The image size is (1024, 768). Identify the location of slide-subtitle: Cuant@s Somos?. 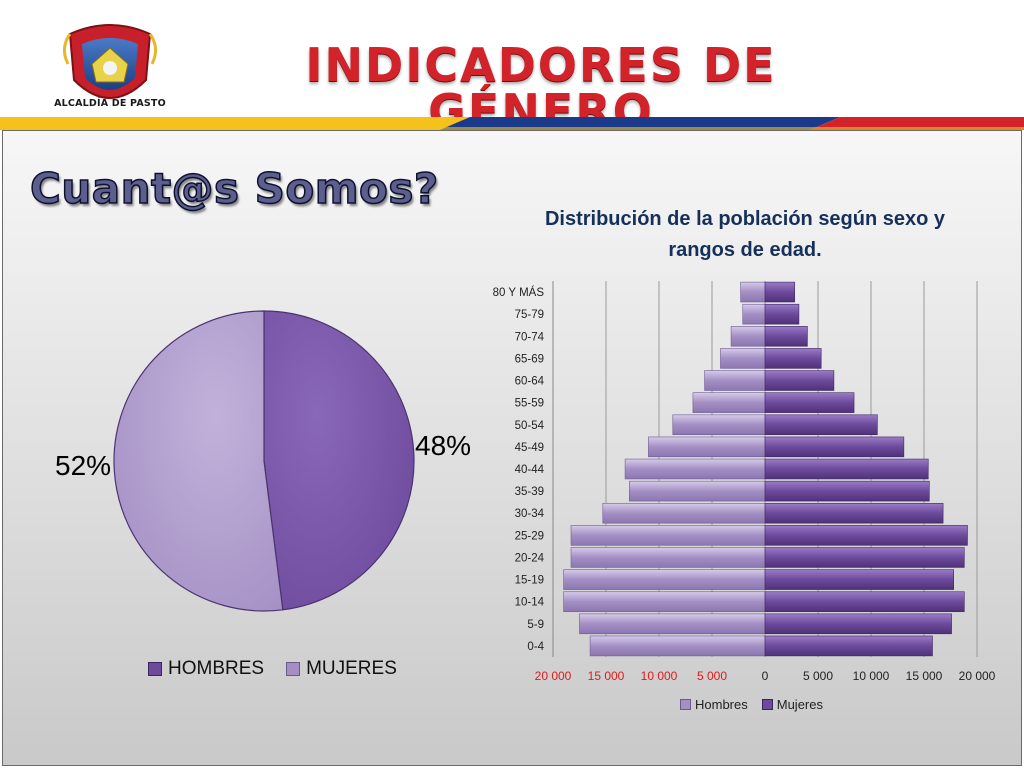
(234, 188).